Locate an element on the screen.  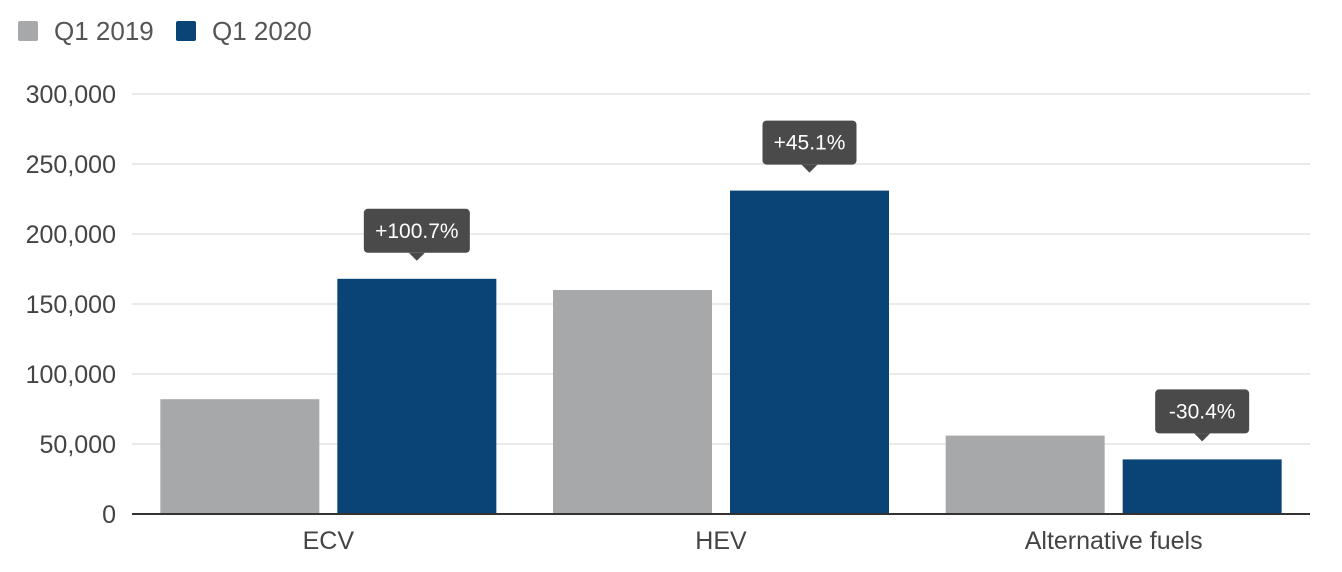
legend-q1-2020-label: Q1 2020 is located at coordinates (262, 31).